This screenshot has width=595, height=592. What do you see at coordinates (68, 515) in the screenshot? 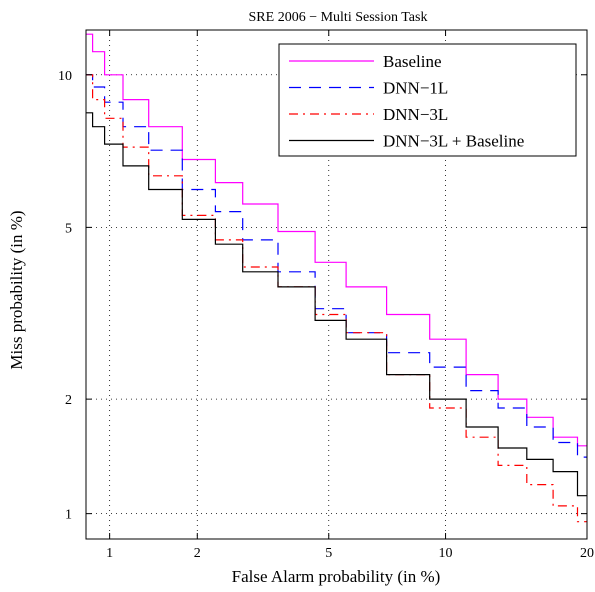
I see `y-tick-label-1: 1` at bounding box center [68, 515].